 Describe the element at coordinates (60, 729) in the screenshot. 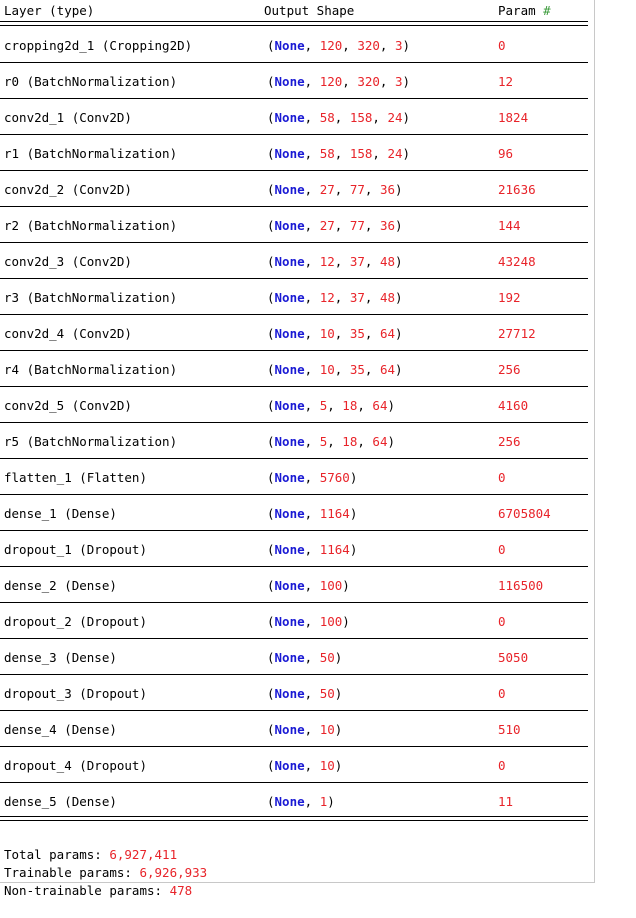

I see `layer-name: dense_4 (Dense)` at that location.